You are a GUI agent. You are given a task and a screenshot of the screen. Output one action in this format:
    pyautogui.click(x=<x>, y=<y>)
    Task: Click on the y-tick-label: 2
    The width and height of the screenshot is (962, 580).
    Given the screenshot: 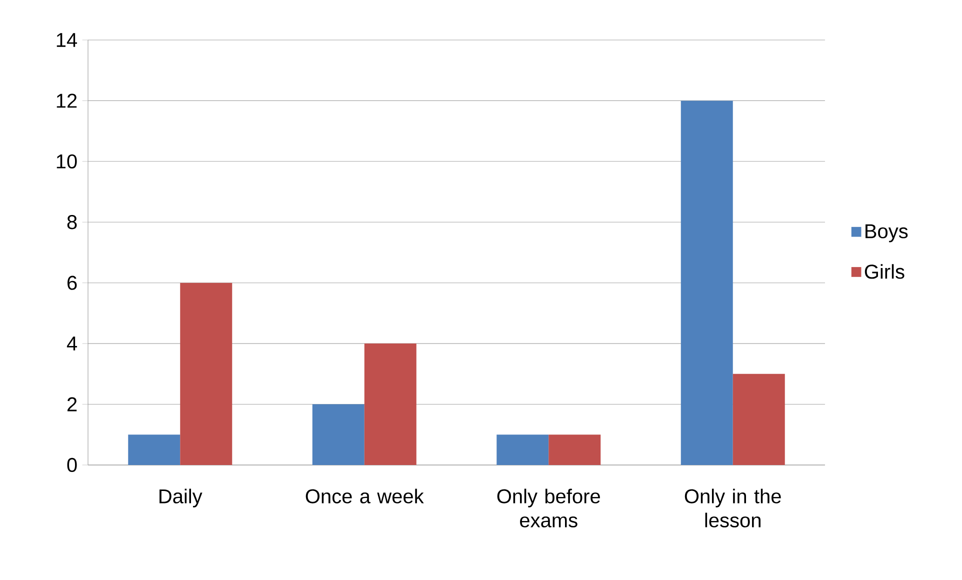 What is the action you would take?
    pyautogui.click(x=72, y=404)
    